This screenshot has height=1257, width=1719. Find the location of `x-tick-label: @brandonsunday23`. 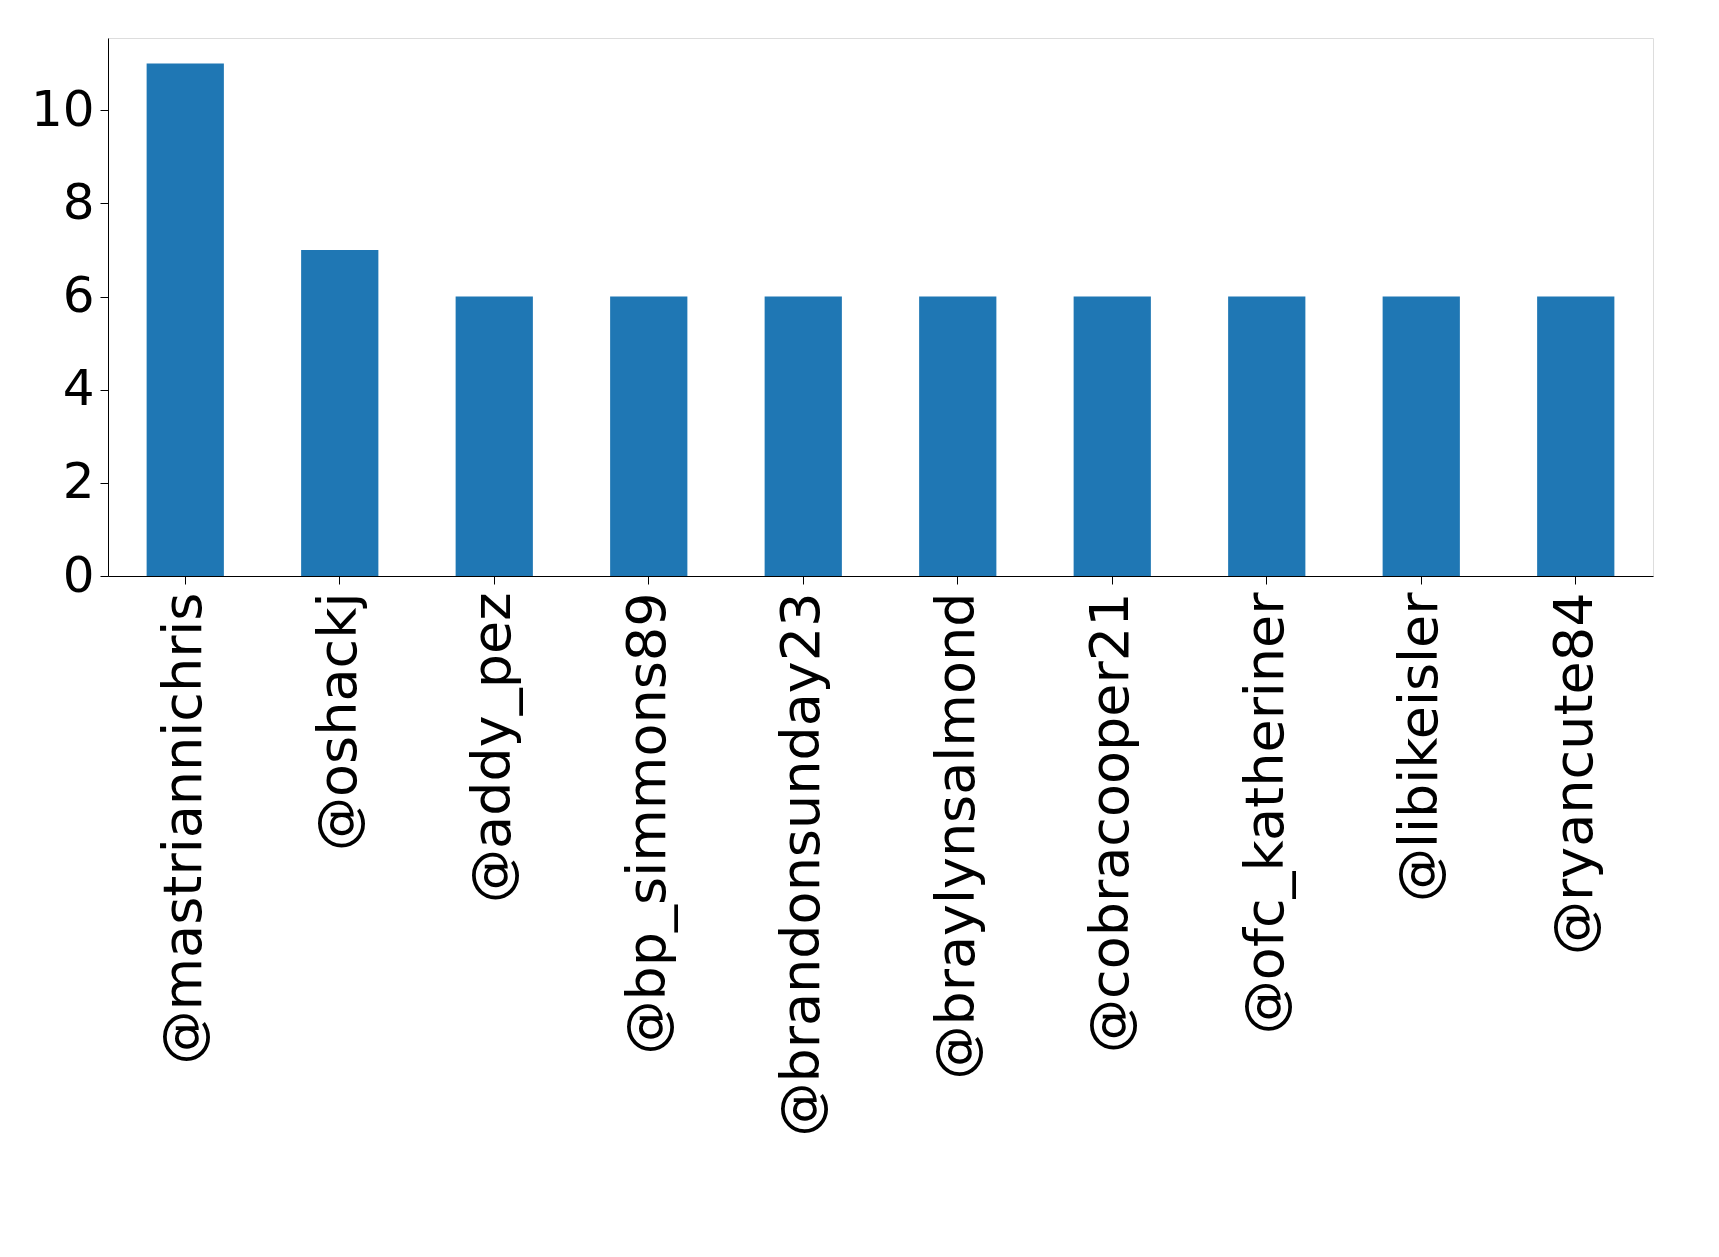

x-tick-label: @brandonsunday23 is located at coordinates (801, 864).